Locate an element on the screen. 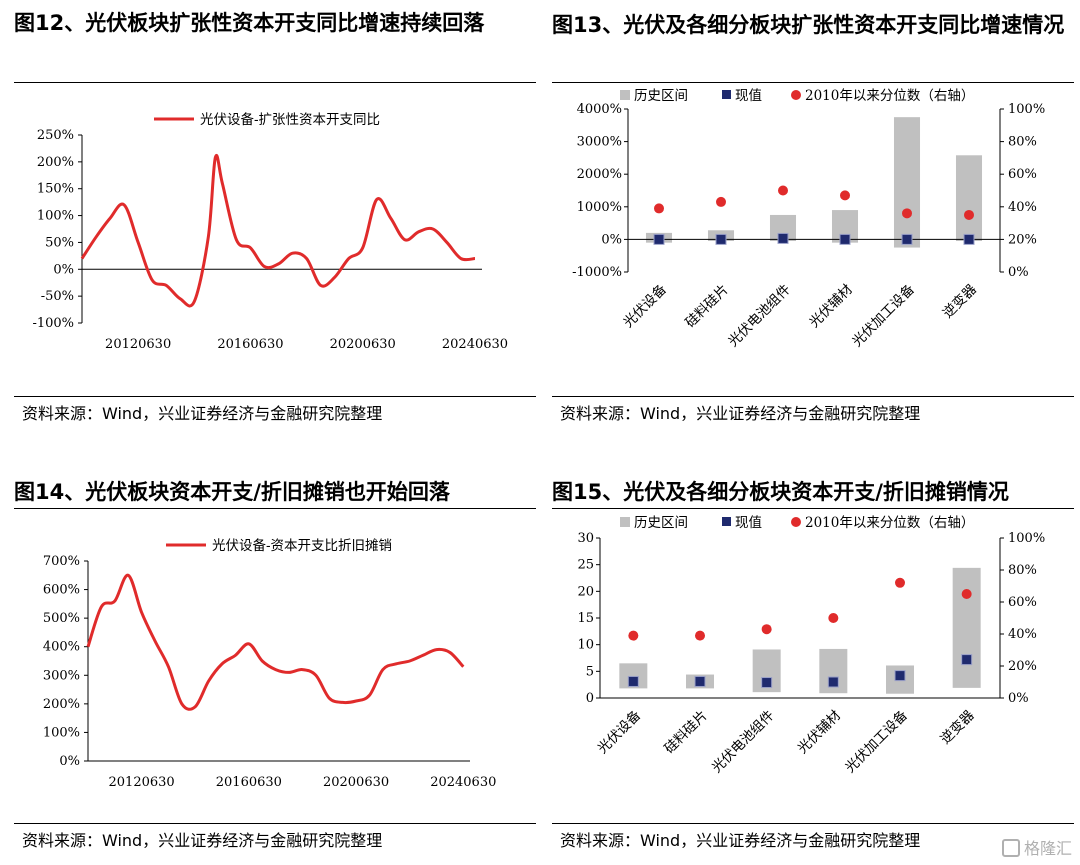 The height and width of the screenshot is (865, 1080). y-tick-label: 20 is located at coordinates (585, 591).